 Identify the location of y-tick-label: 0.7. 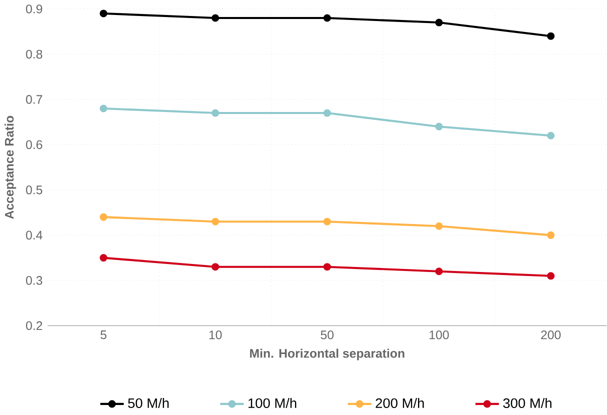
(34, 99).